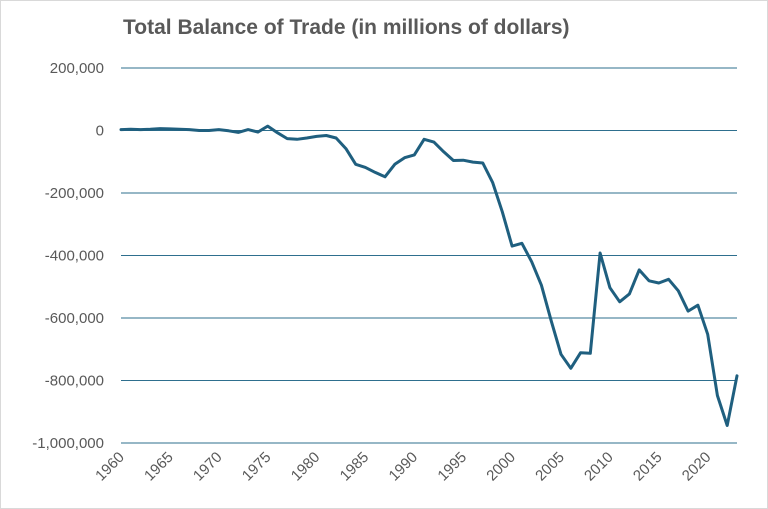 The height and width of the screenshot is (509, 768). What do you see at coordinates (550, 467) in the screenshot?
I see `x-tick-label: 2005` at bounding box center [550, 467].